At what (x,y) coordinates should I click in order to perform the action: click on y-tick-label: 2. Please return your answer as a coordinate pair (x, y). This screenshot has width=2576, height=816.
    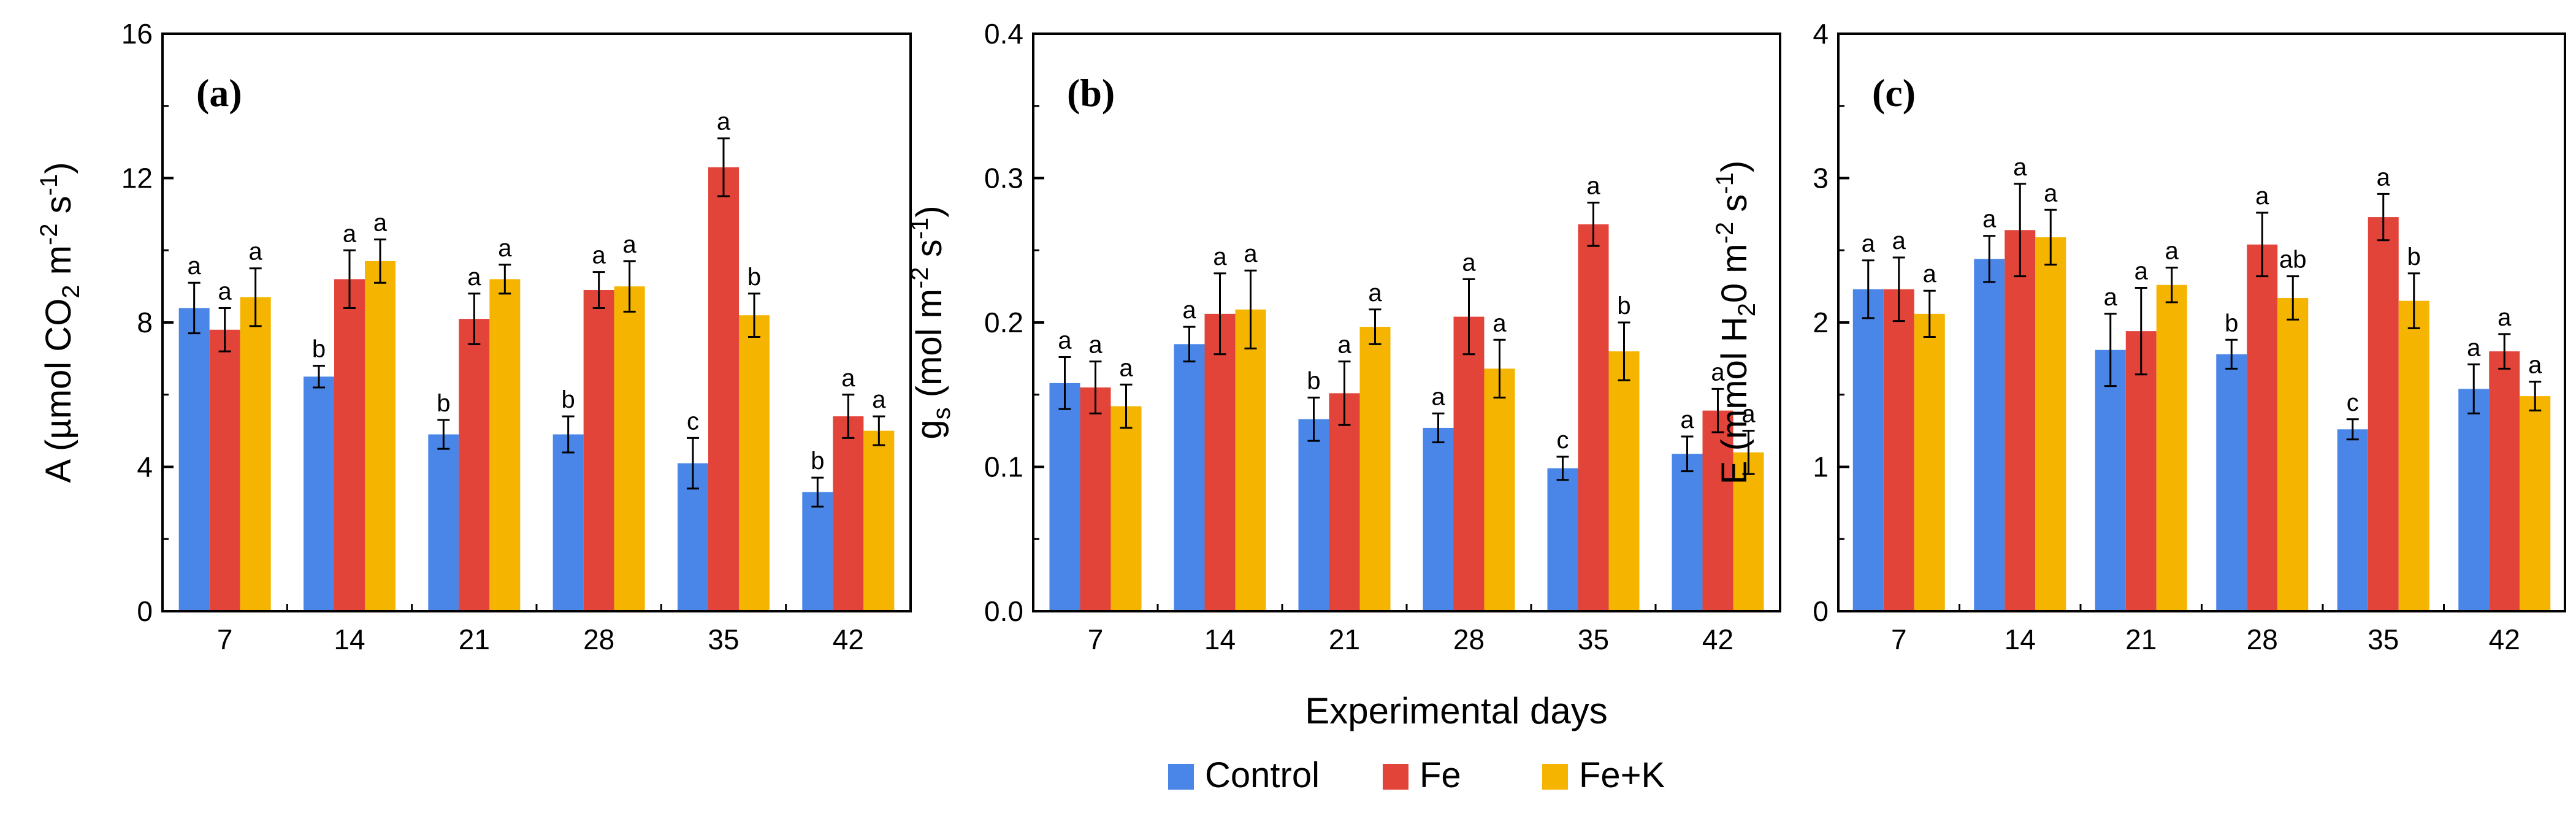
    Looking at the image, I should click on (1821, 322).